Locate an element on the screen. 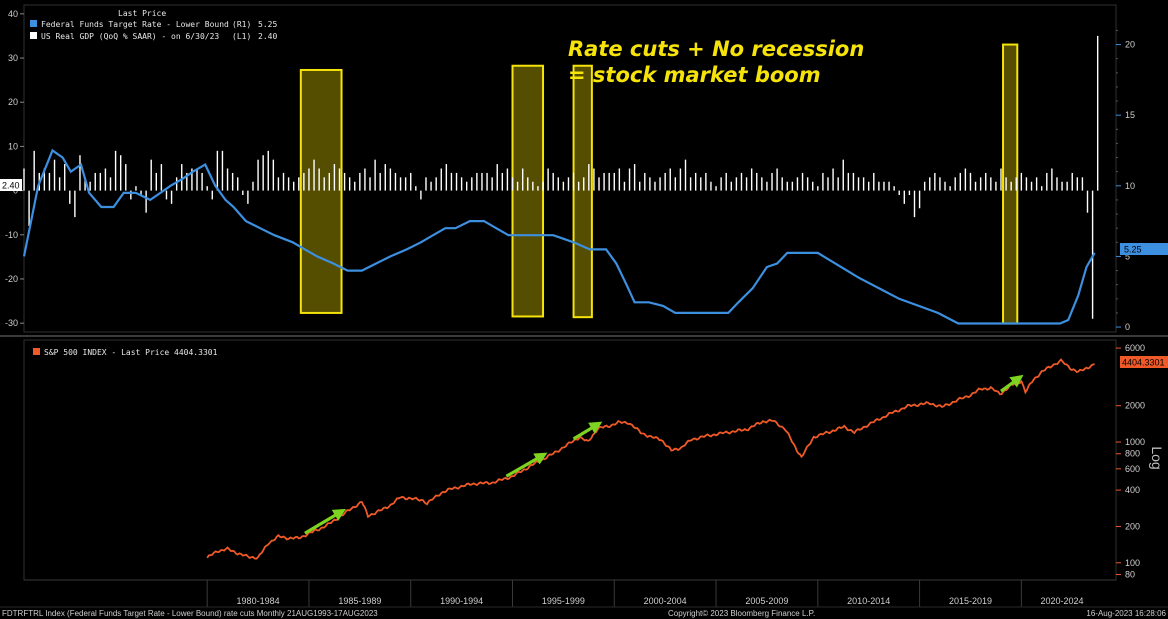 The height and width of the screenshot is (619, 1168). bottom-legend: S&P 500 INDEX - Last Price 4404.3301 is located at coordinates (125, 352).